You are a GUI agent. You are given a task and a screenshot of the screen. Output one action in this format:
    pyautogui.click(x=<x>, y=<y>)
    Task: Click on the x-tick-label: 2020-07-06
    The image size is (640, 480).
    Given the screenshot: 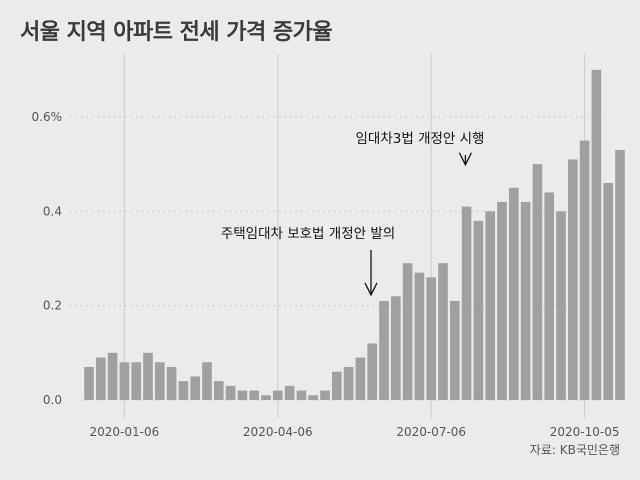 What is the action you would take?
    pyautogui.click(x=431, y=432)
    